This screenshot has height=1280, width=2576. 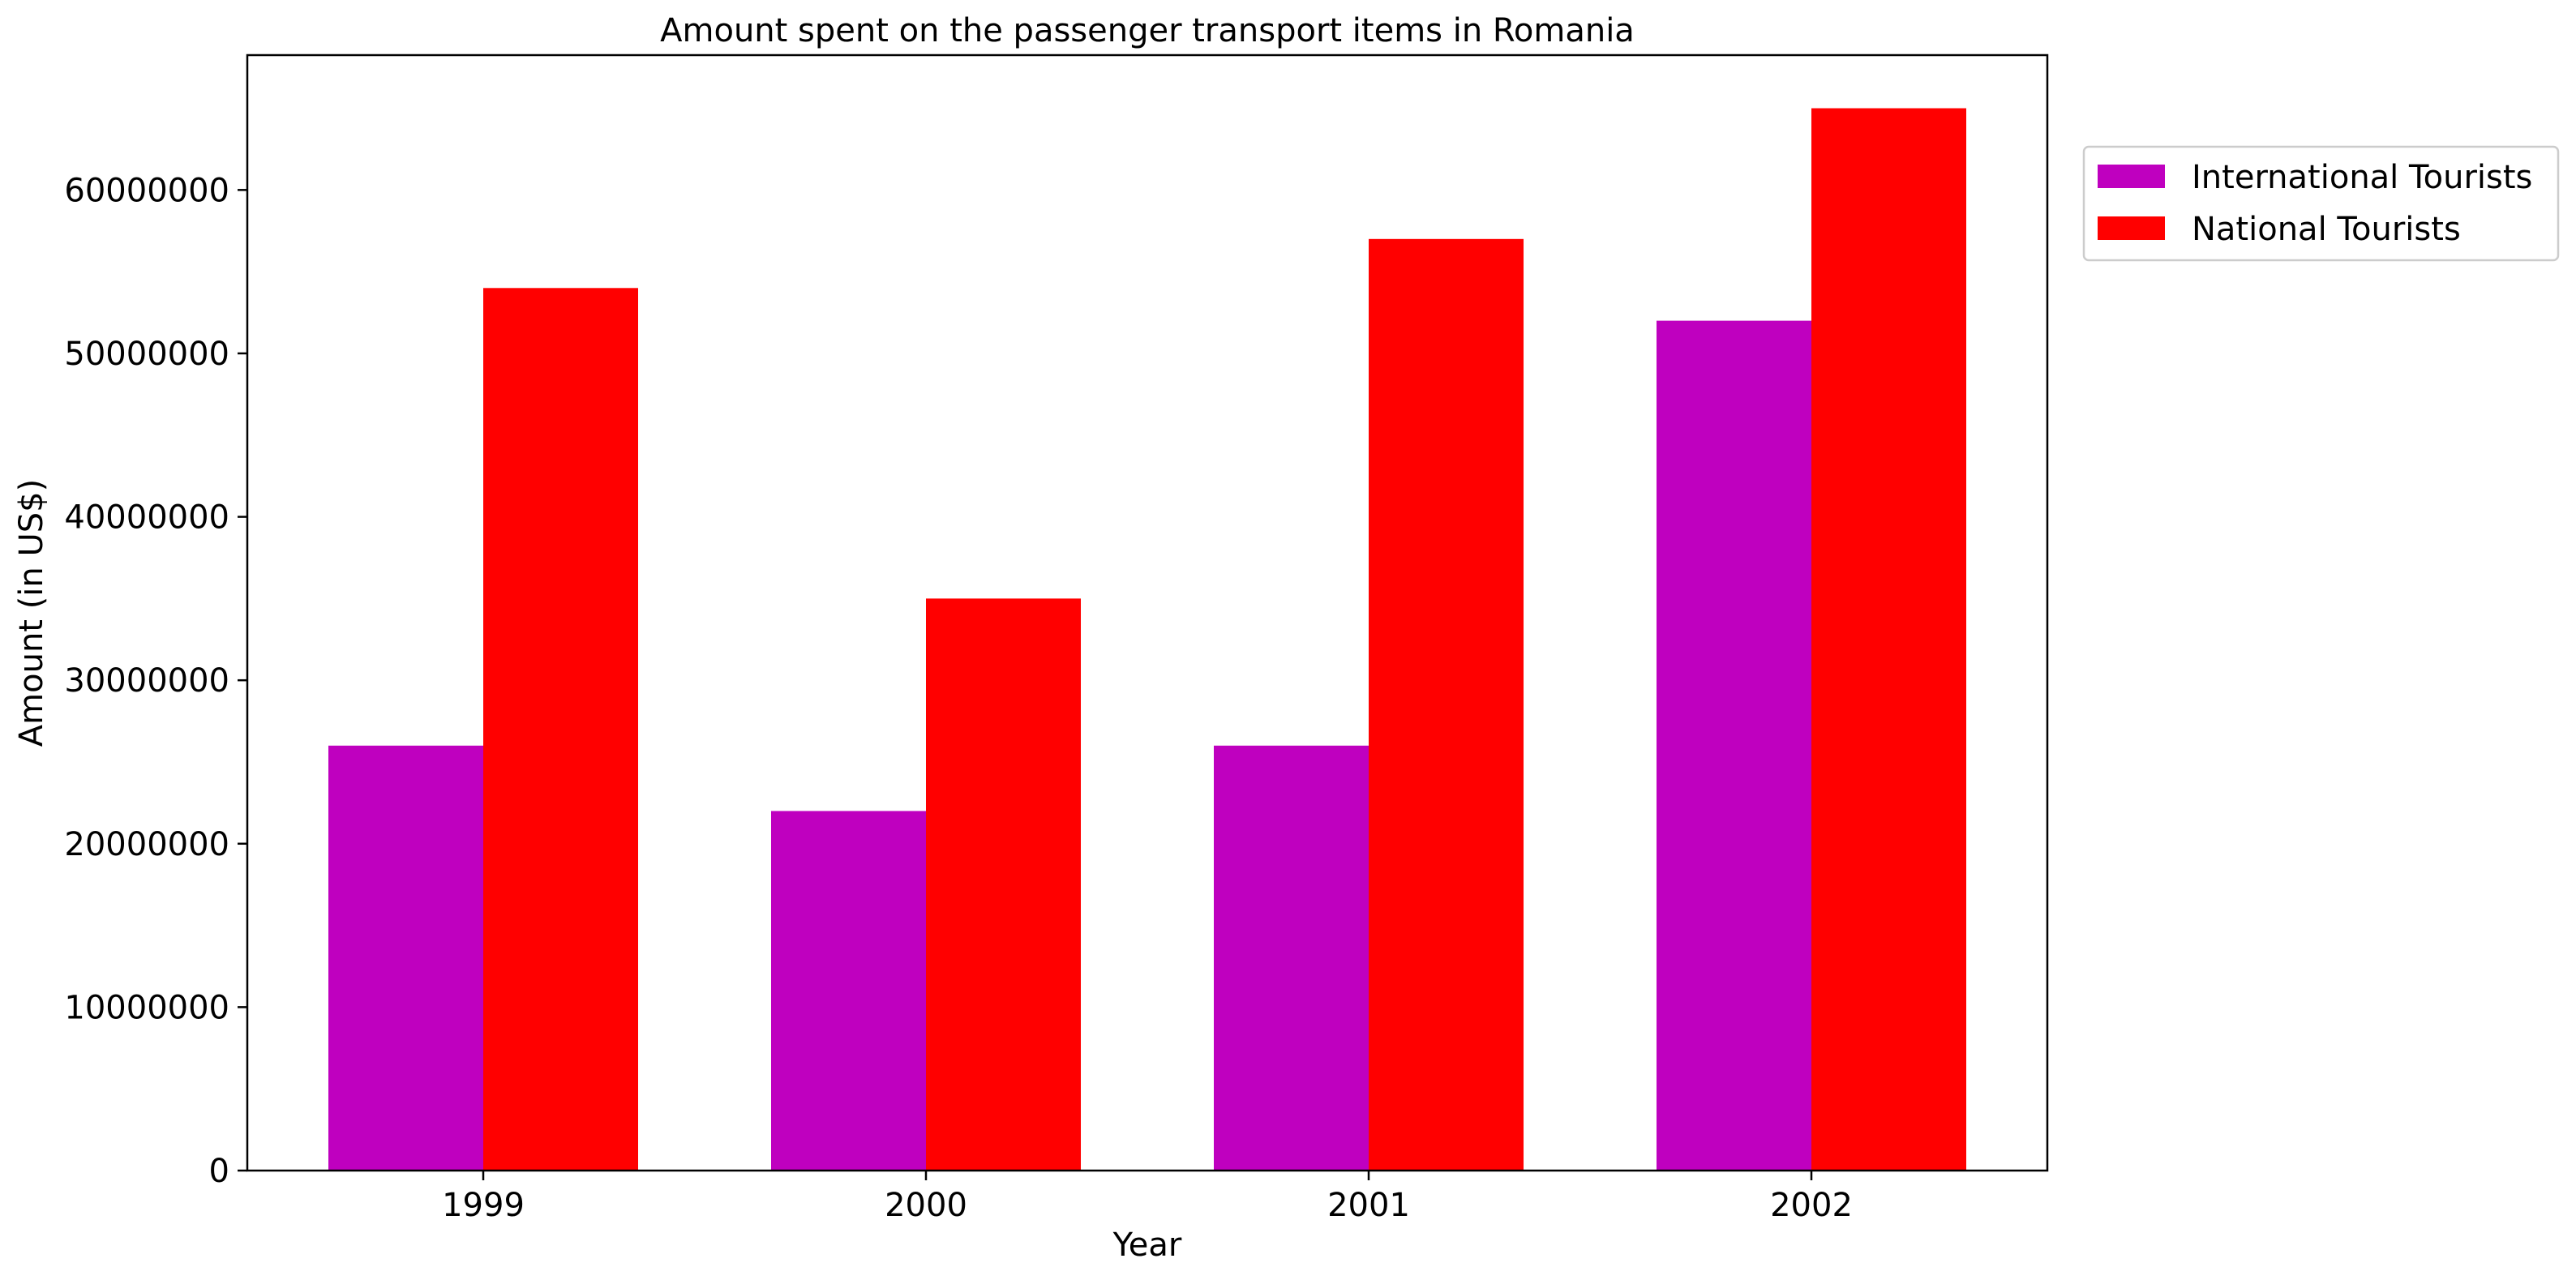 I want to click on bar-national-2001, so click(x=1446, y=704).